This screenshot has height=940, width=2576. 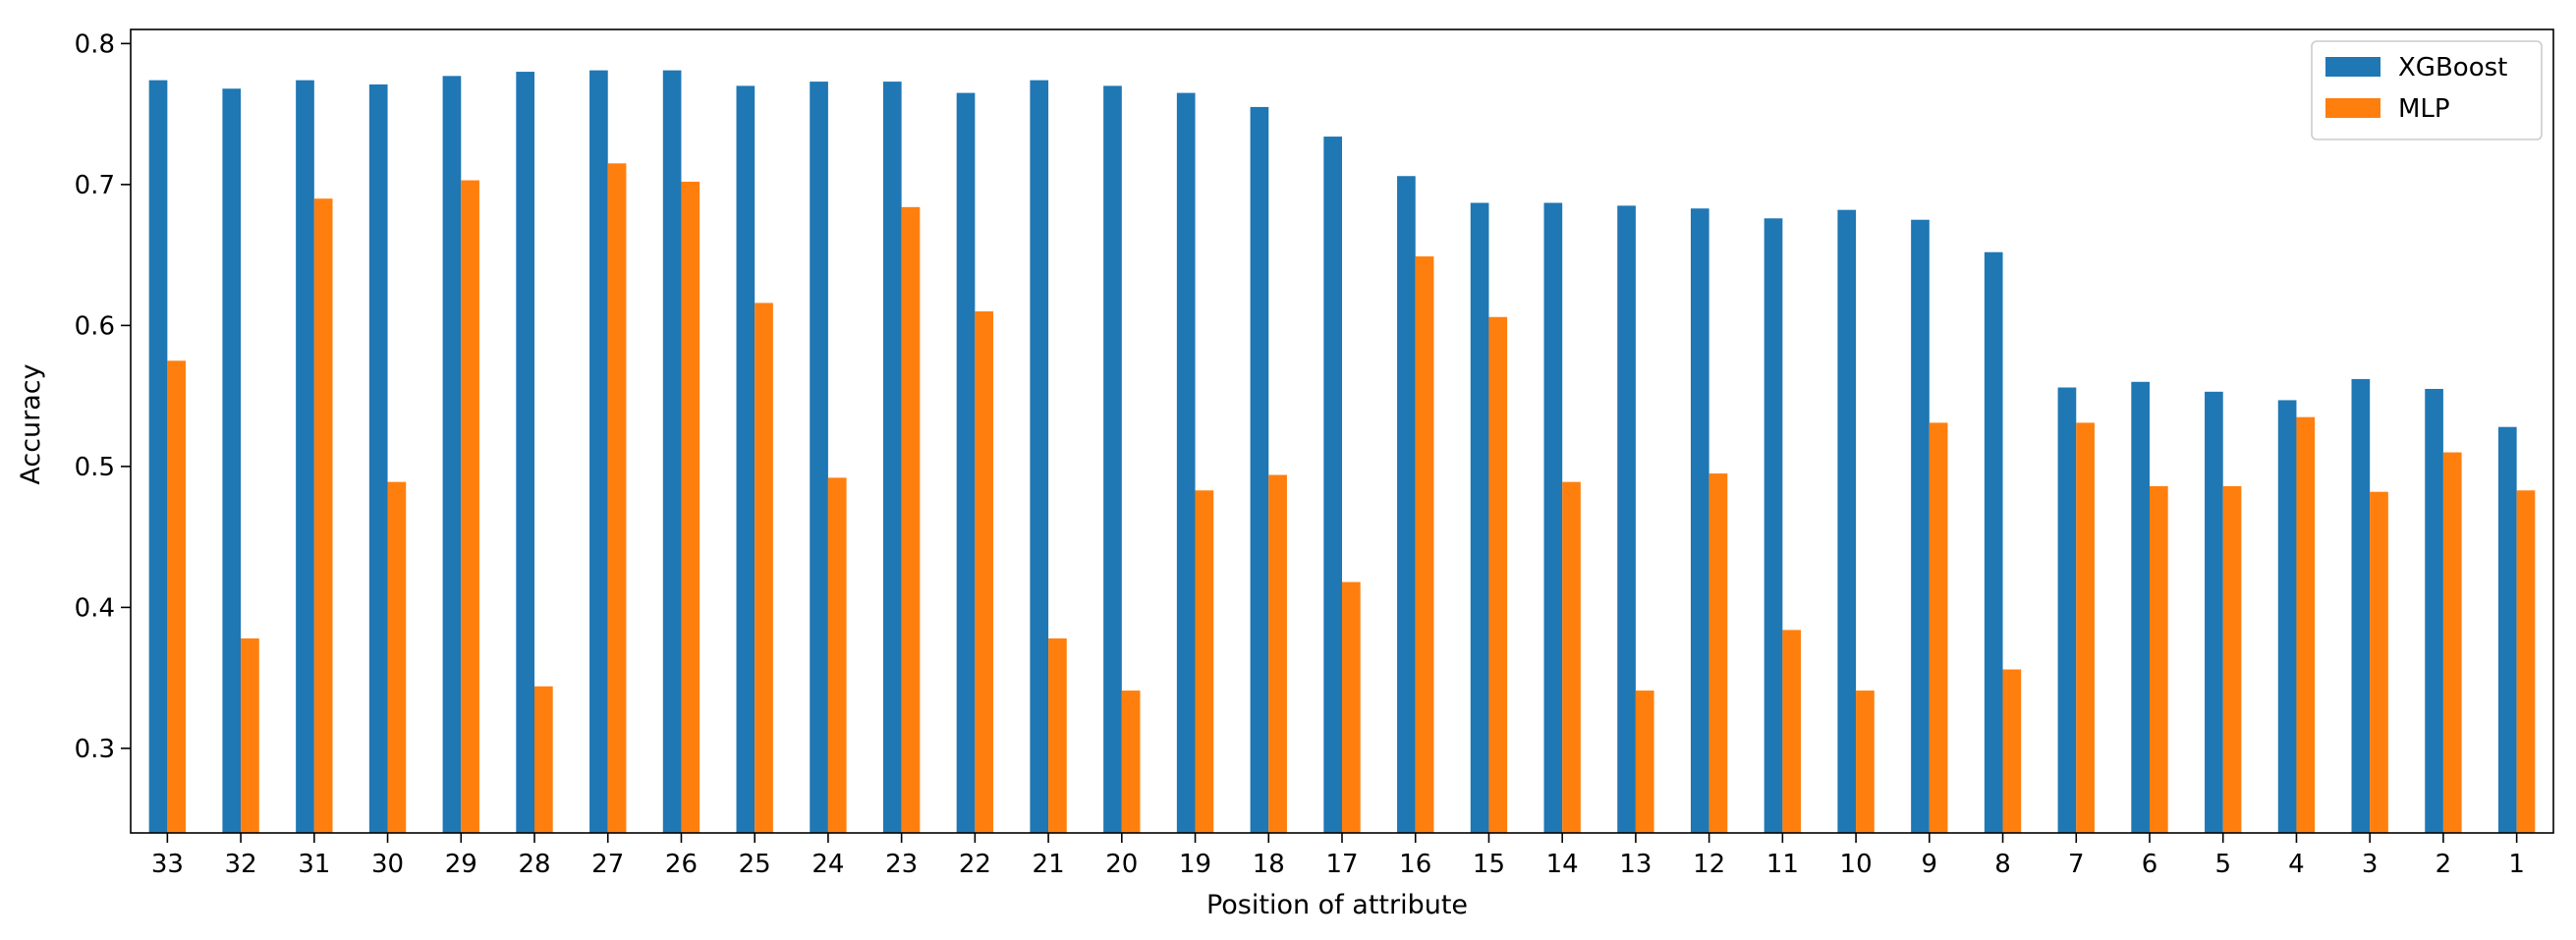 What do you see at coordinates (1269, 864) in the screenshot?
I see `x-tick-label: 18` at bounding box center [1269, 864].